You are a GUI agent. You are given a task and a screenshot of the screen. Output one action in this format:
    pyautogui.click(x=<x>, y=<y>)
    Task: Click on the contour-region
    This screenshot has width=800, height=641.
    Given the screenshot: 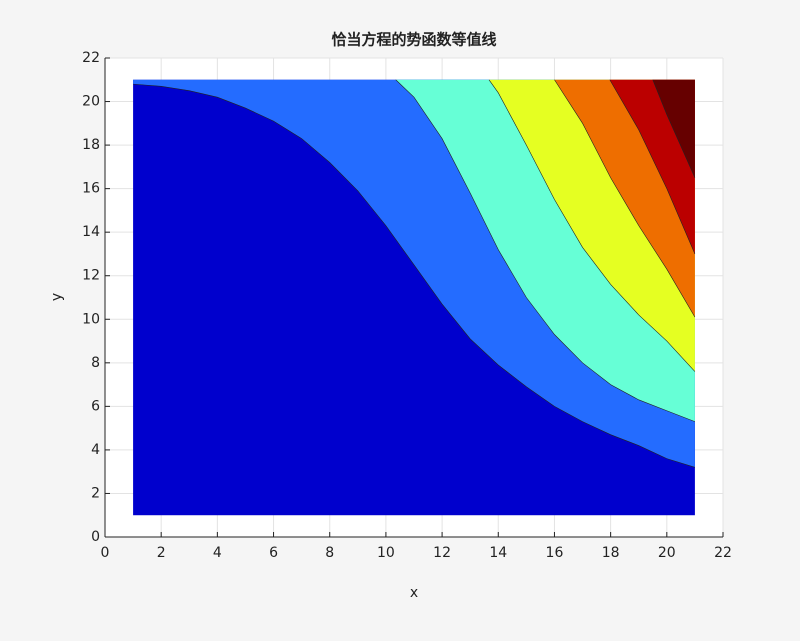 What is the action you would take?
    pyautogui.click(x=673, y=128)
    